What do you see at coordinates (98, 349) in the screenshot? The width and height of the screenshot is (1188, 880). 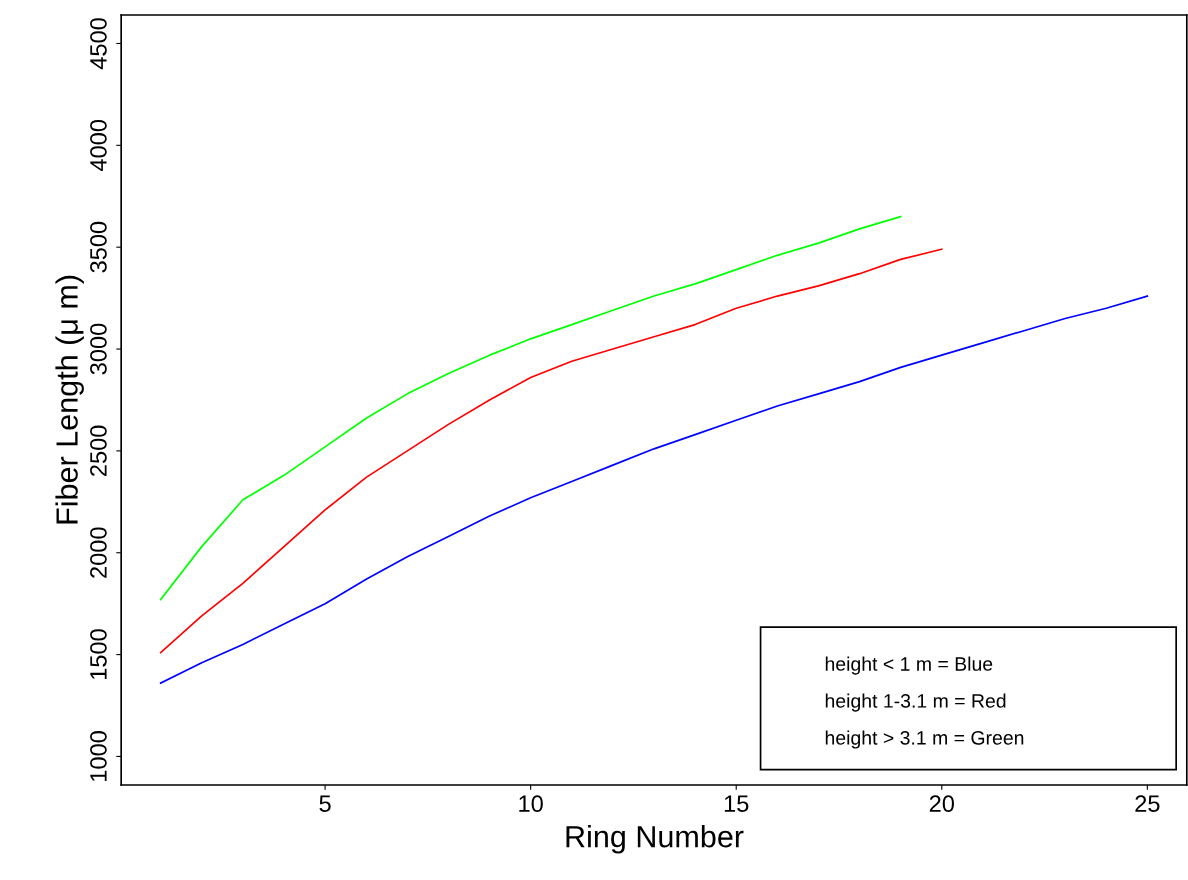 I see `y-tick-label: 3000` at bounding box center [98, 349].